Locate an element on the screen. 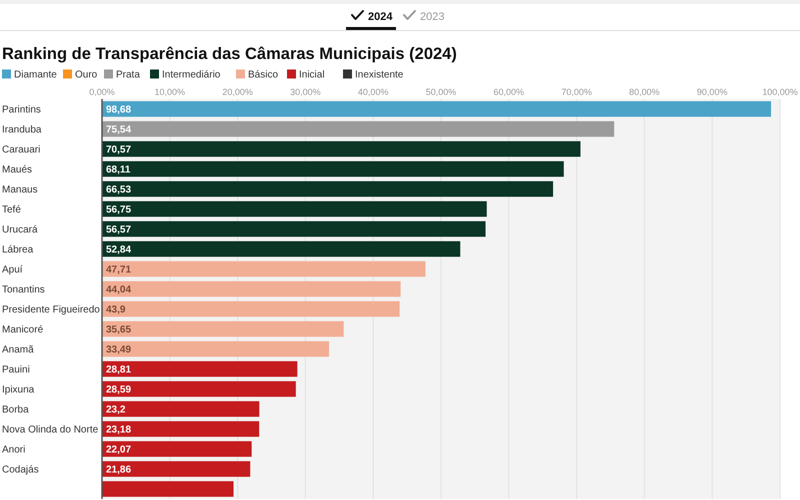  legend-label: Inexistente is located at coordinates (379, 75).